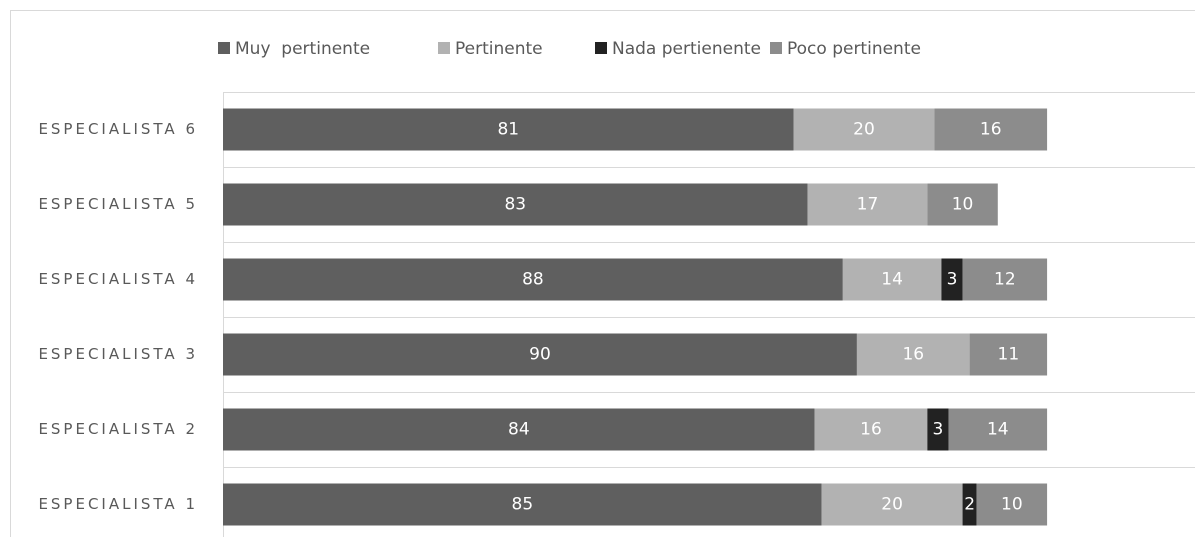  I want to click on y-tick-label: ESPECIALISTA 3, so click(118, 354).